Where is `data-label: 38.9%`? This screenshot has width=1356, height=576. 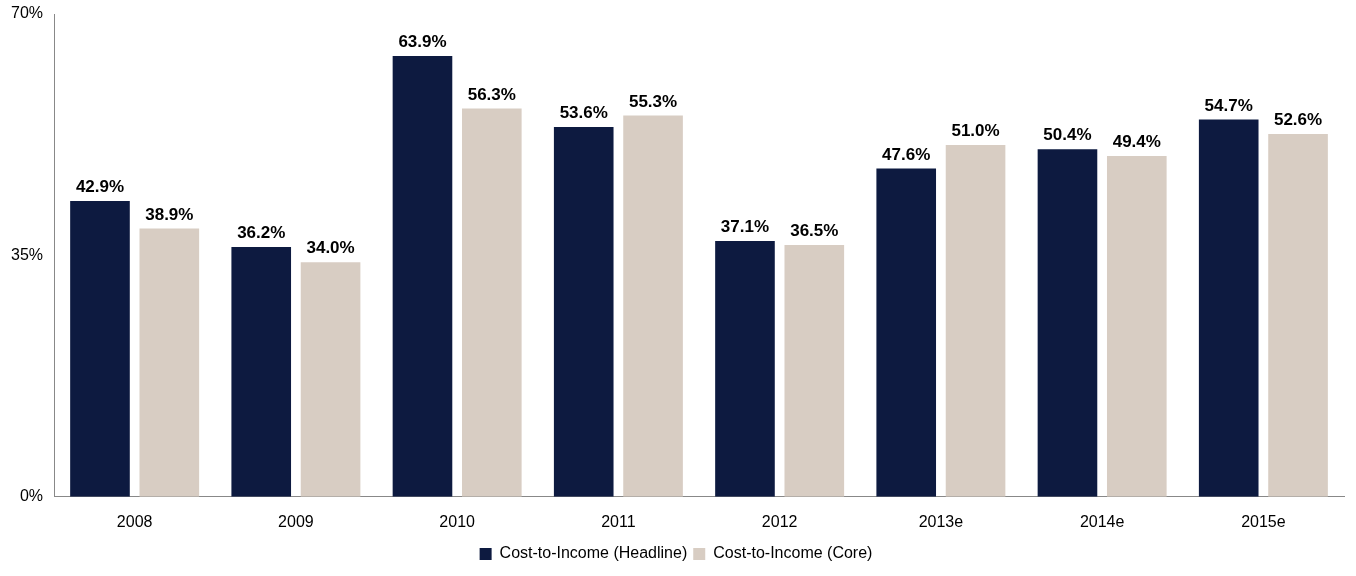
data-label: 38.9% is located at coordinates (169, 214).